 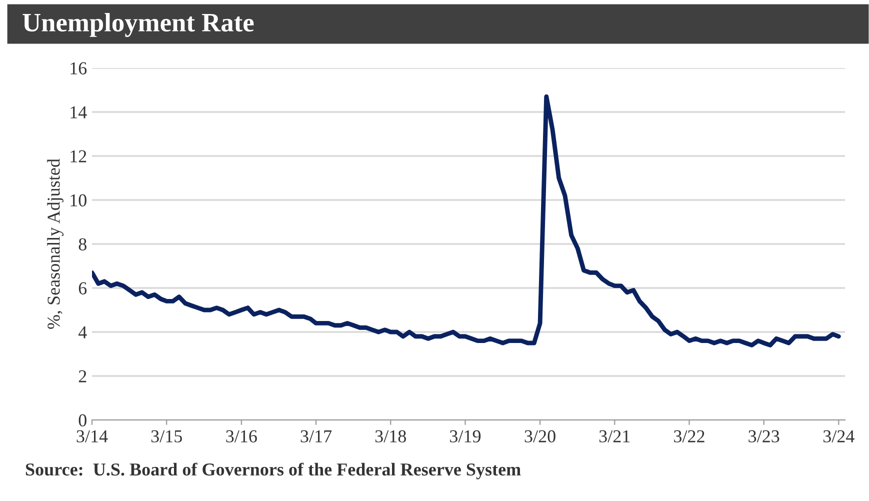 What do you see at coordinates (82, 332) in the screenshot?
I see `y-tick-label: 4` at bounding box center [82, 332].